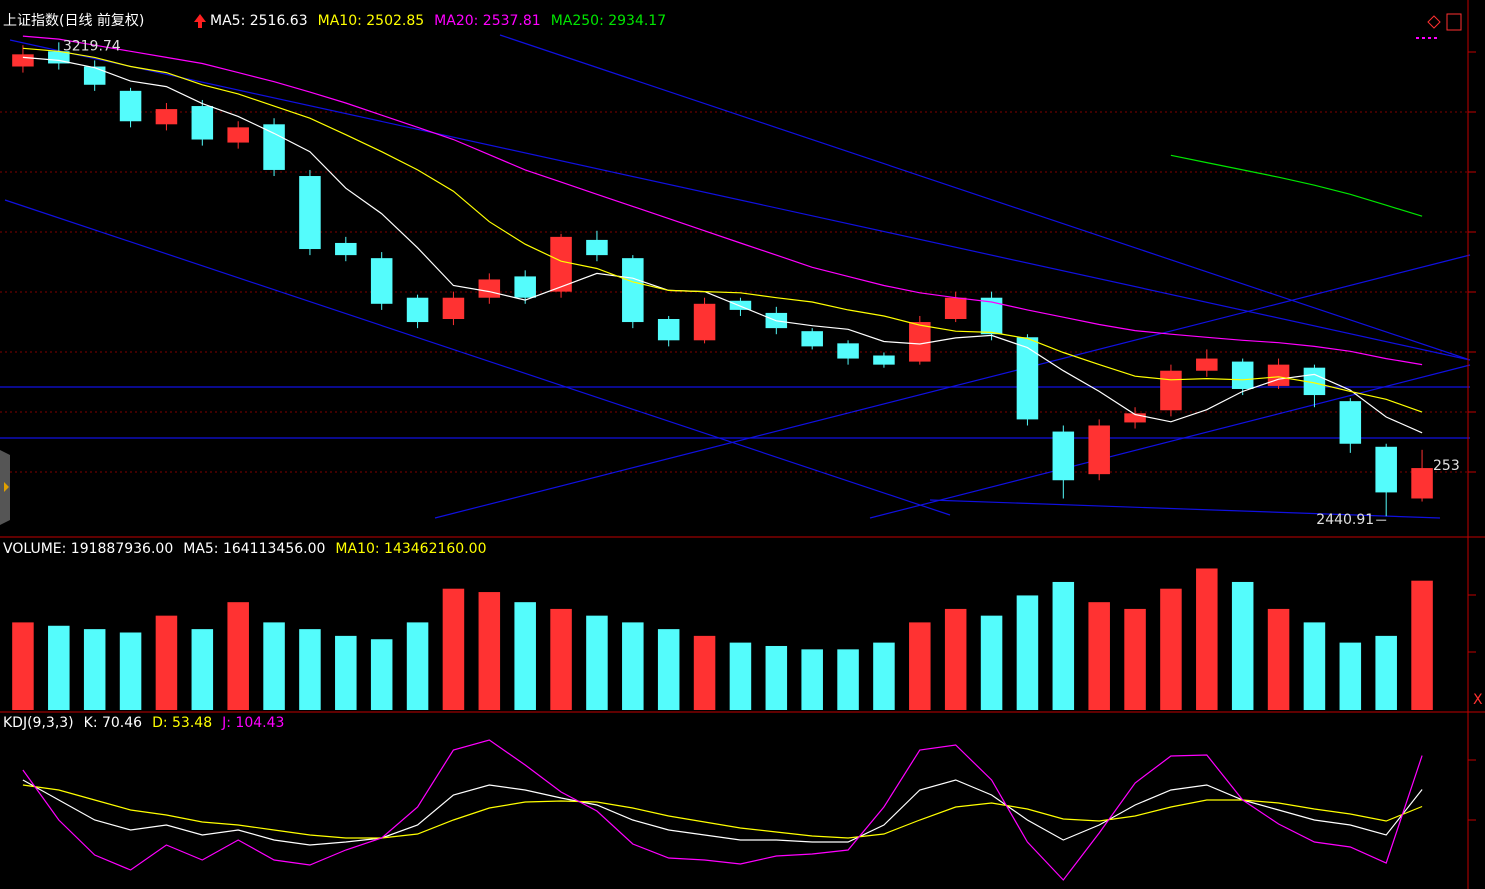 Image resolution: width=1485 pixels, height=889 pixels. What do you see at coordinates (259, 21) in the screenshot?
I see `header-label: MA5: 2516.63` at bounding box center [259, 21].